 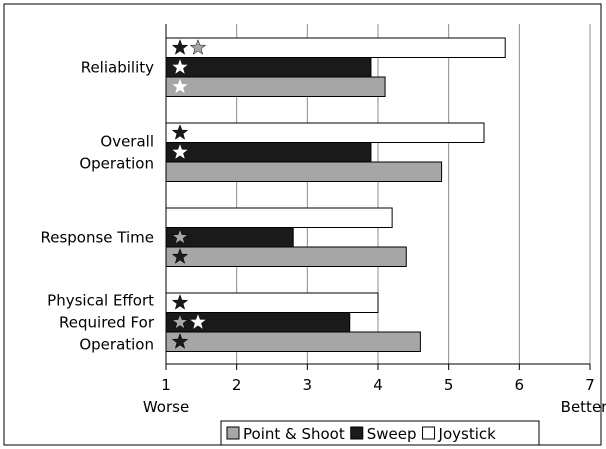 What do you see at coordinates (308, 385) in the screenshot?
I see `x-tick-label: 3` at bounding box center [308, 385].